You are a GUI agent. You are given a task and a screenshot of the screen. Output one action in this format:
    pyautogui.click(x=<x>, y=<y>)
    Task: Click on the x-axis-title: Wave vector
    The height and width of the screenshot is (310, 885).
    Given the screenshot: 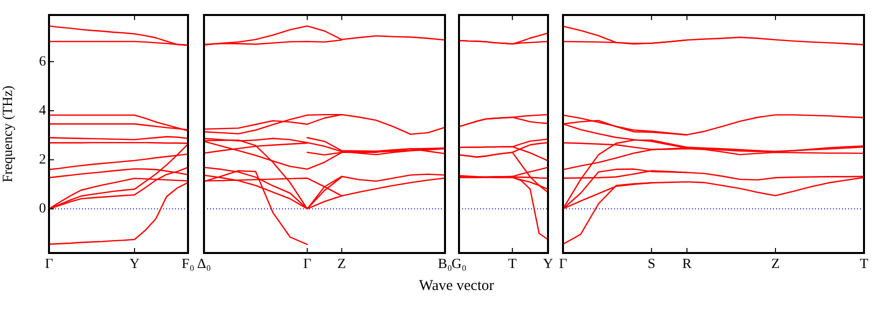 What is the action you would take?
    pyautogui.click(x=456, y=286)
    